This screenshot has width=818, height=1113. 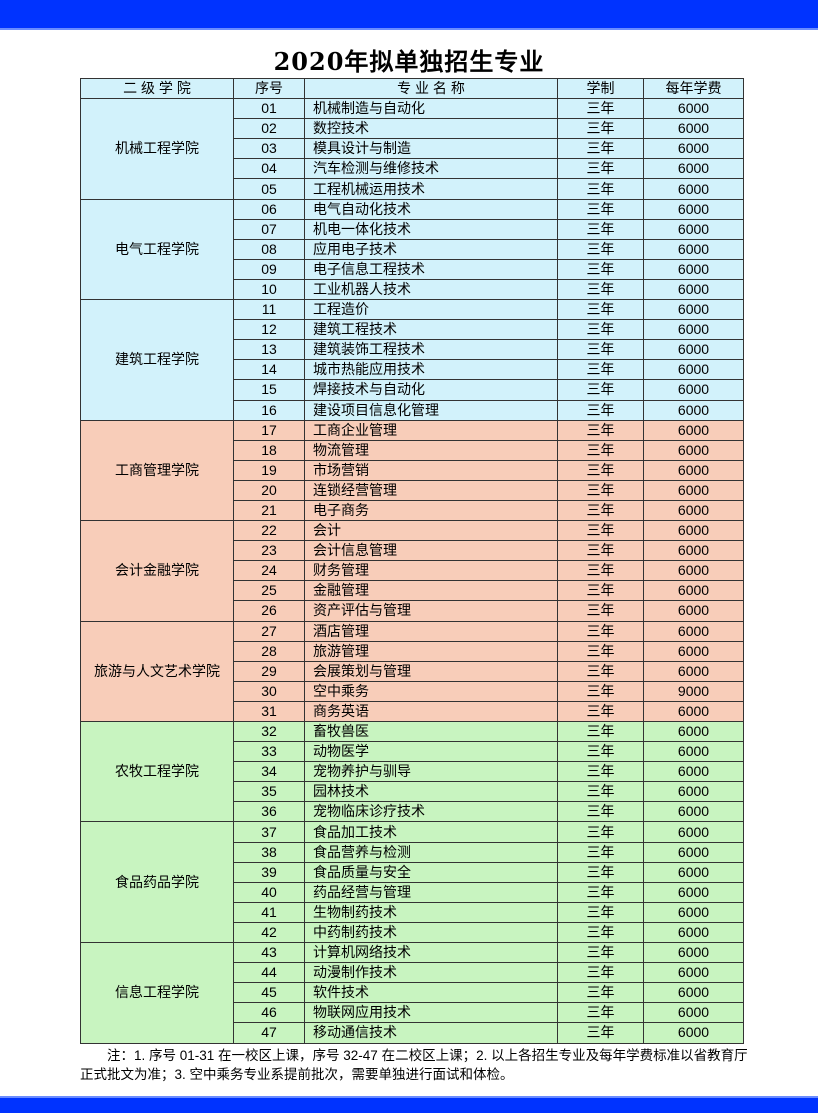 What do you see at coordinates (157, 149) in the screenshot?
I see `college-cell: 机械工程学院` at bounding box center [157, 149].